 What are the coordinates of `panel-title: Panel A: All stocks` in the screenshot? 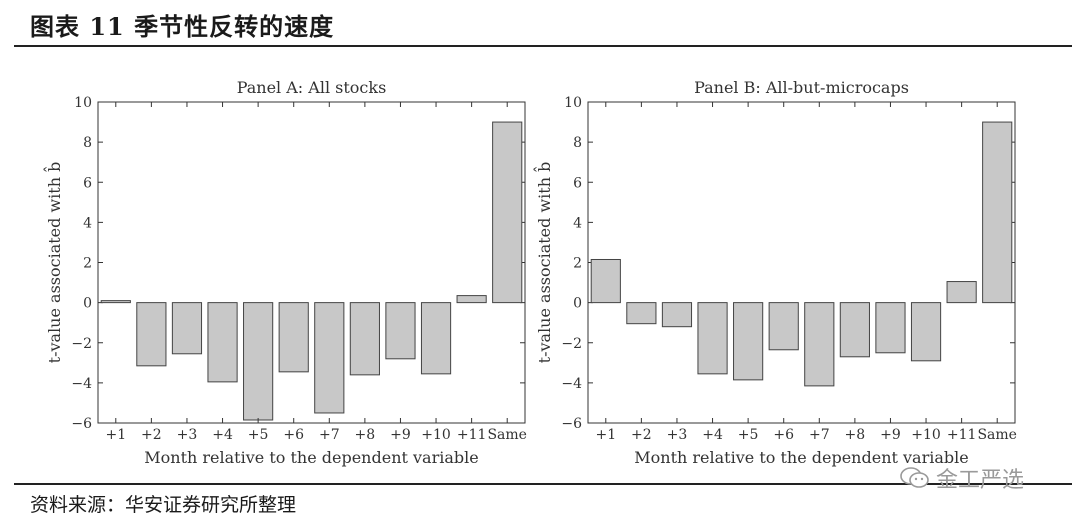 It's located at (312, 87).